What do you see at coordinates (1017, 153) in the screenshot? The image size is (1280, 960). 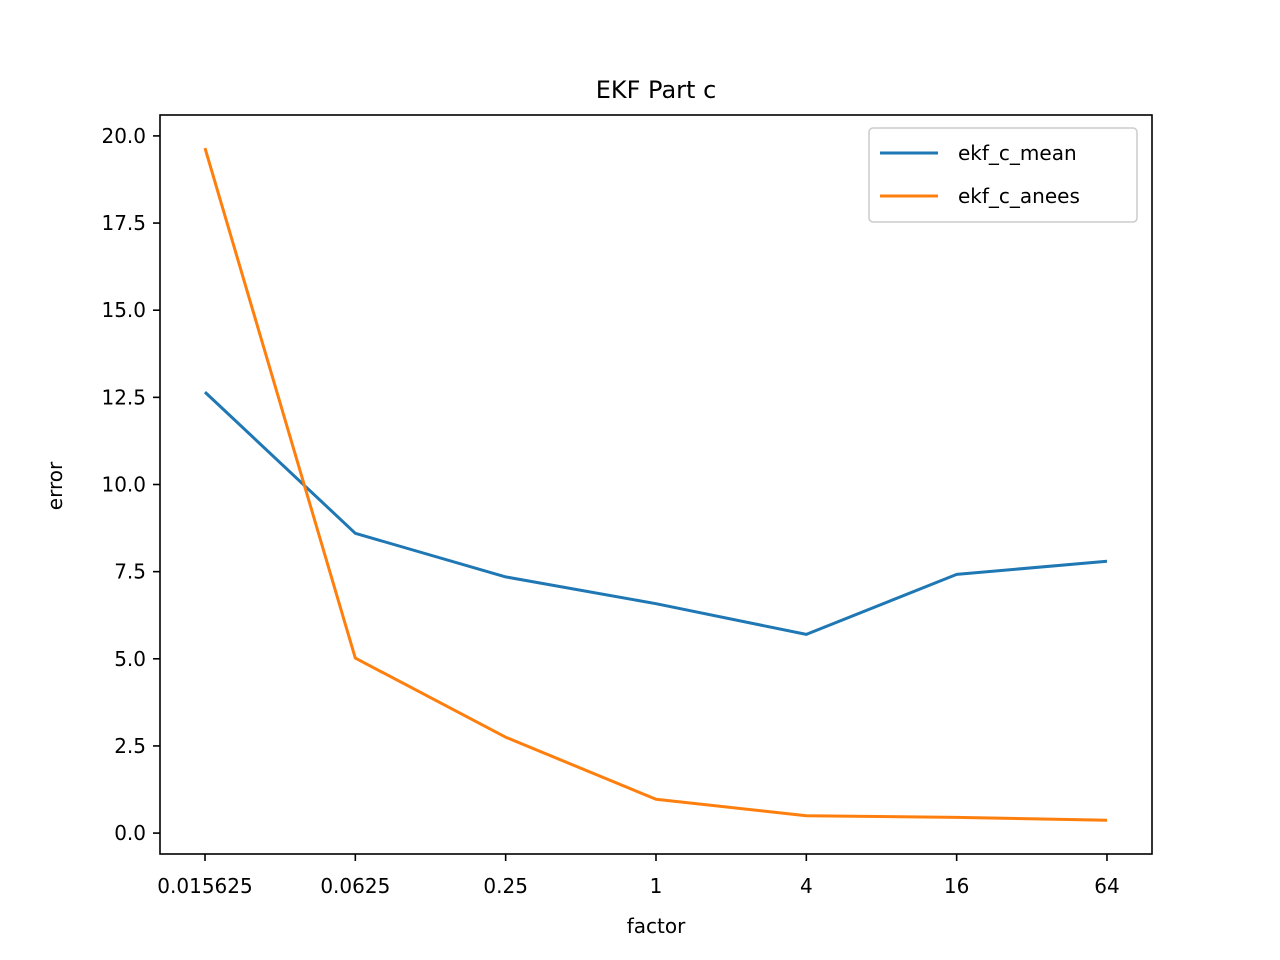 I see `legend-label: ekf_c_mean` at bounding box center [1017, 153].